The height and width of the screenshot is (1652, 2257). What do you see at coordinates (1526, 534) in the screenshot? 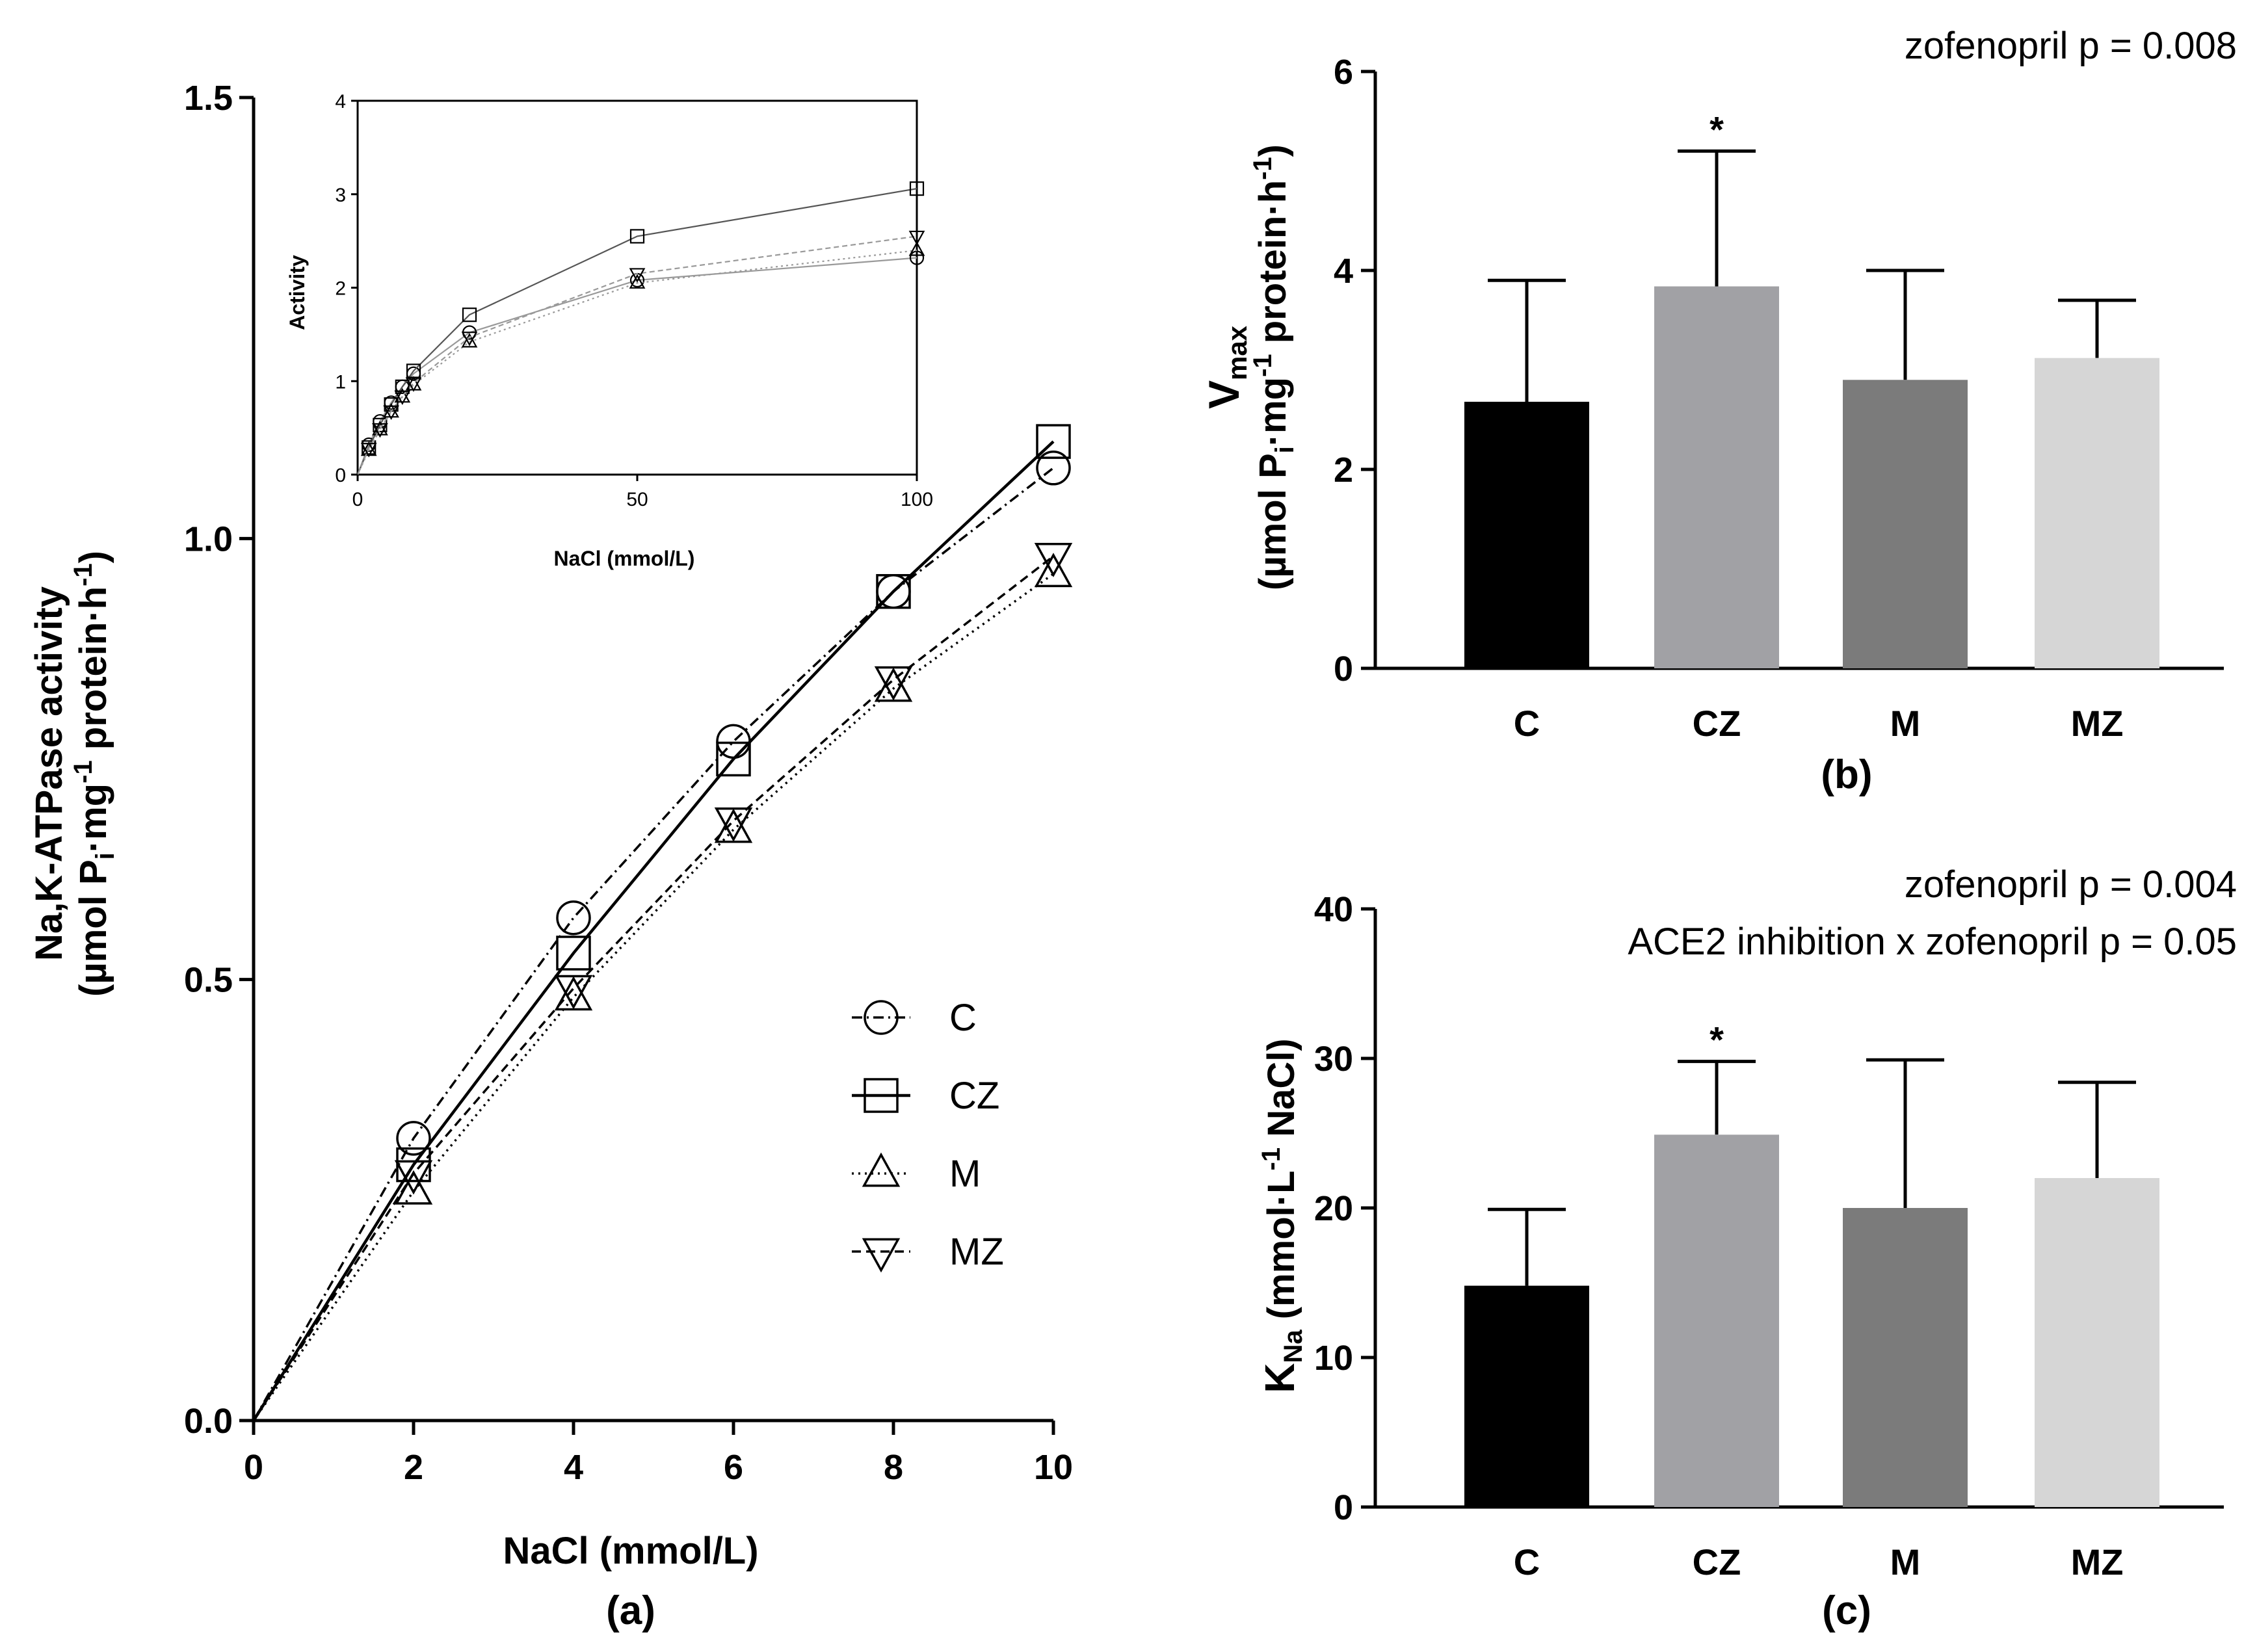
I see `panel-b-bar-c` at bounding box center [1526, 534].